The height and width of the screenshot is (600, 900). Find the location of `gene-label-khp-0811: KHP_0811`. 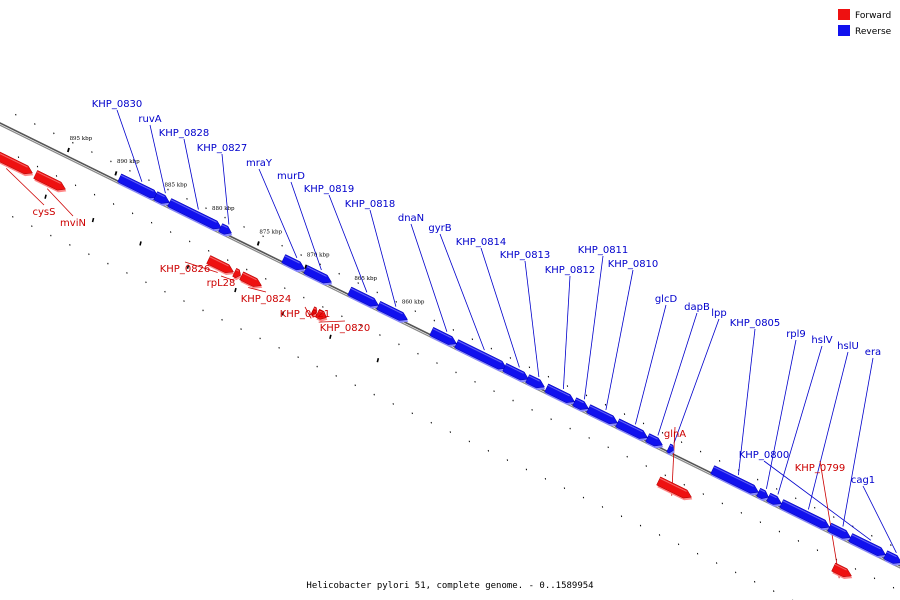

gene-label-khp-0811: KHP_0811 is located at coordinates (603, 250).